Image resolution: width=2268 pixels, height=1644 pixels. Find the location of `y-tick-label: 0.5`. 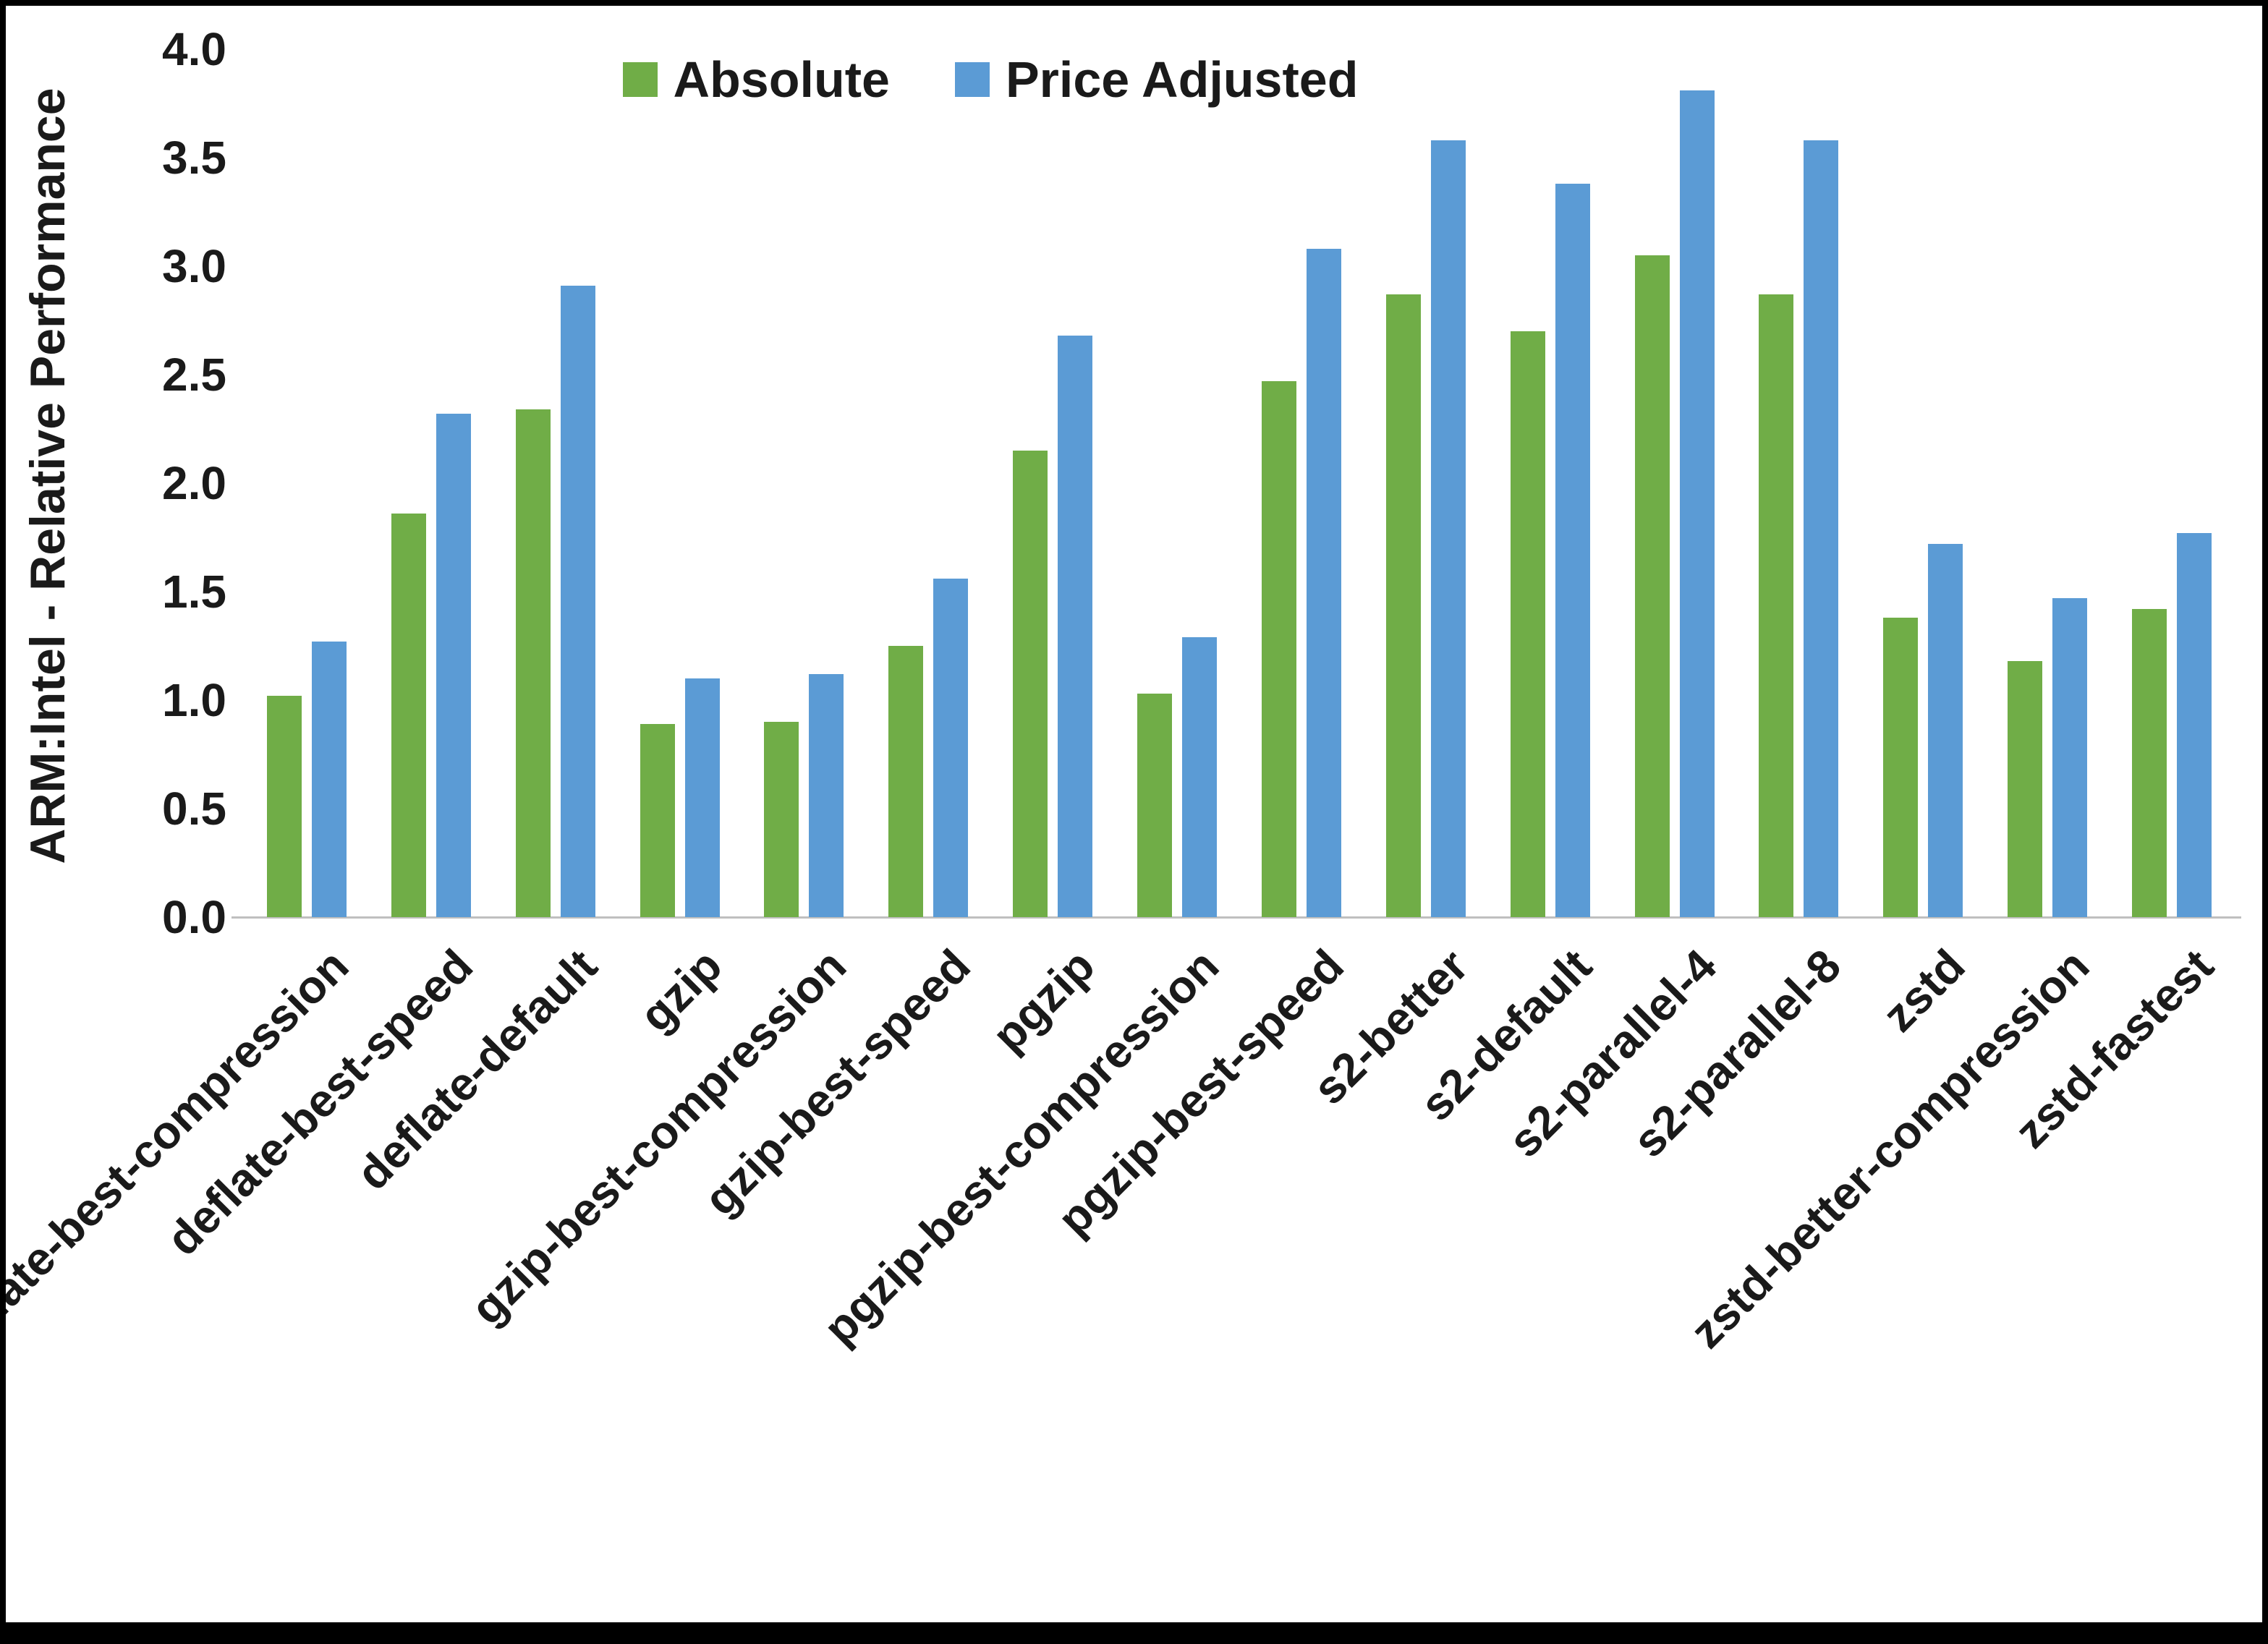

y-tick-label: 0.5 is located at coordinates (194, 809).